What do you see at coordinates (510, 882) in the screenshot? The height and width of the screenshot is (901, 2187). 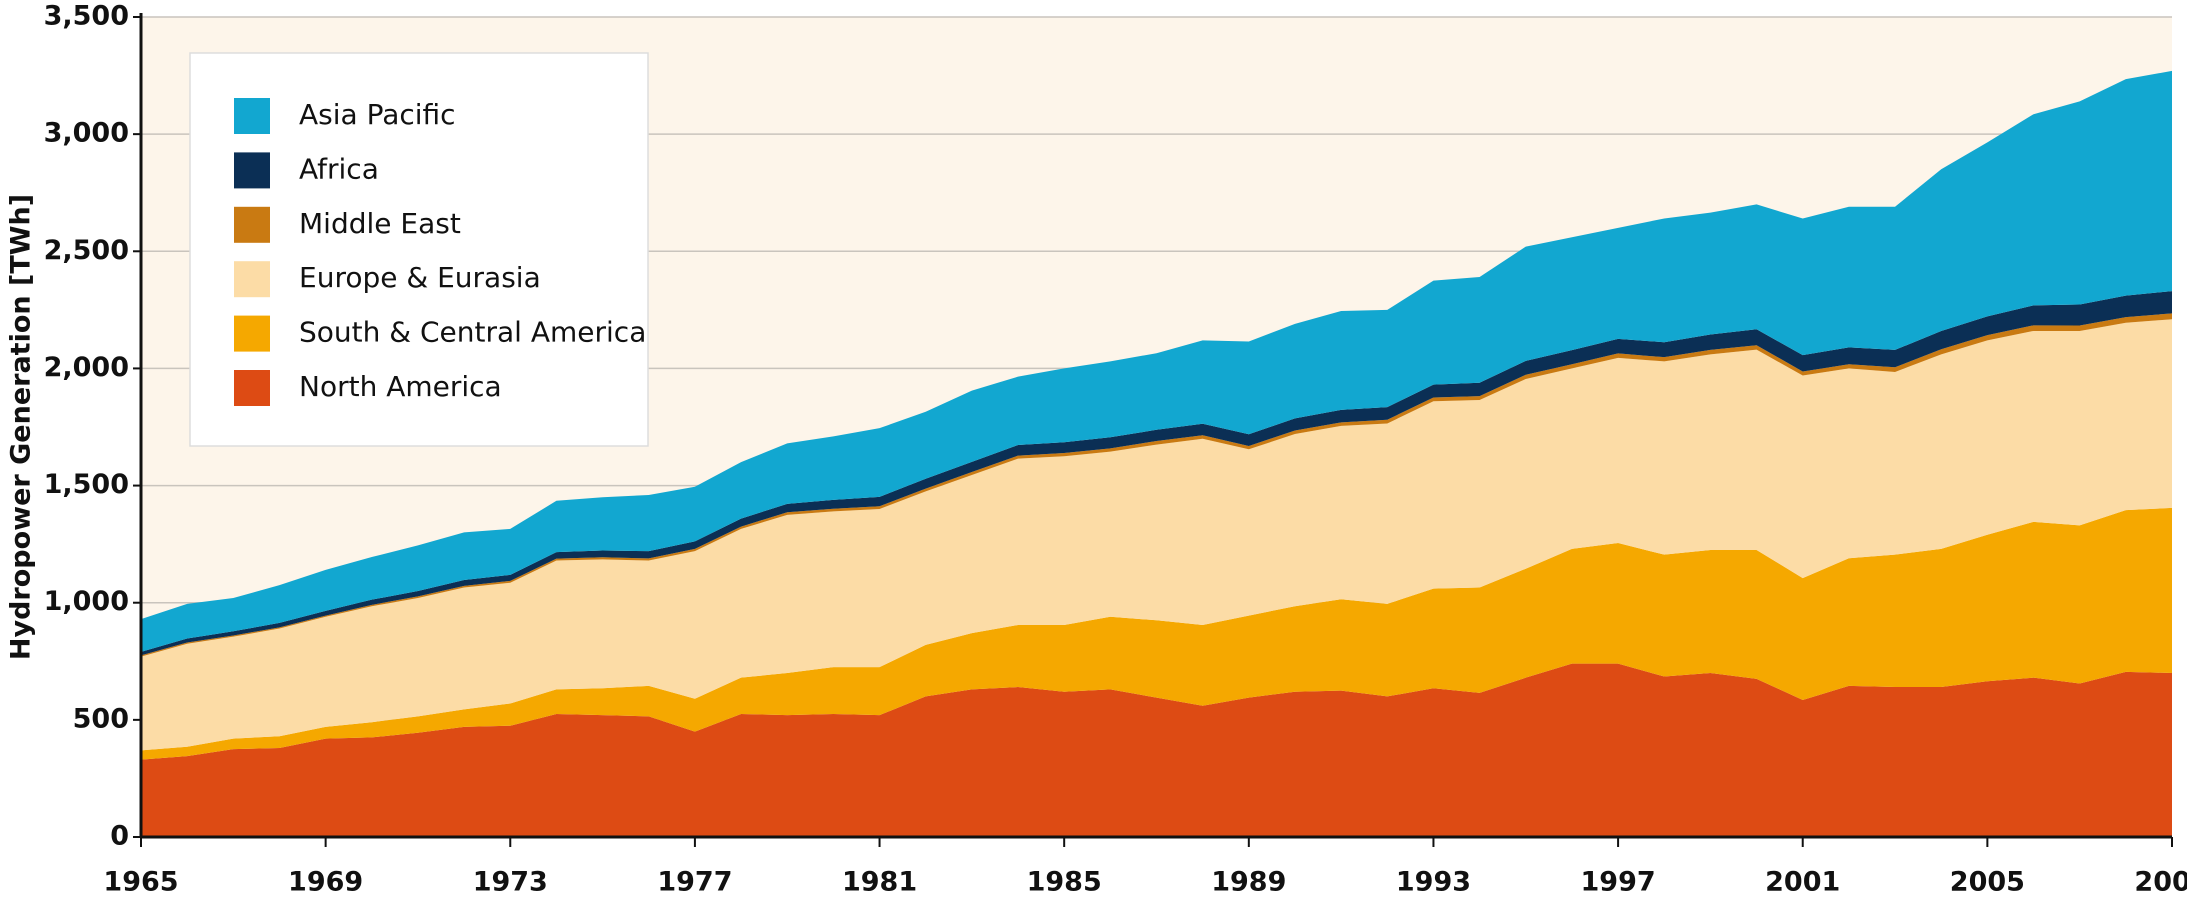 I see `x-tick-label: 1973` at bounding box center [510, 882].